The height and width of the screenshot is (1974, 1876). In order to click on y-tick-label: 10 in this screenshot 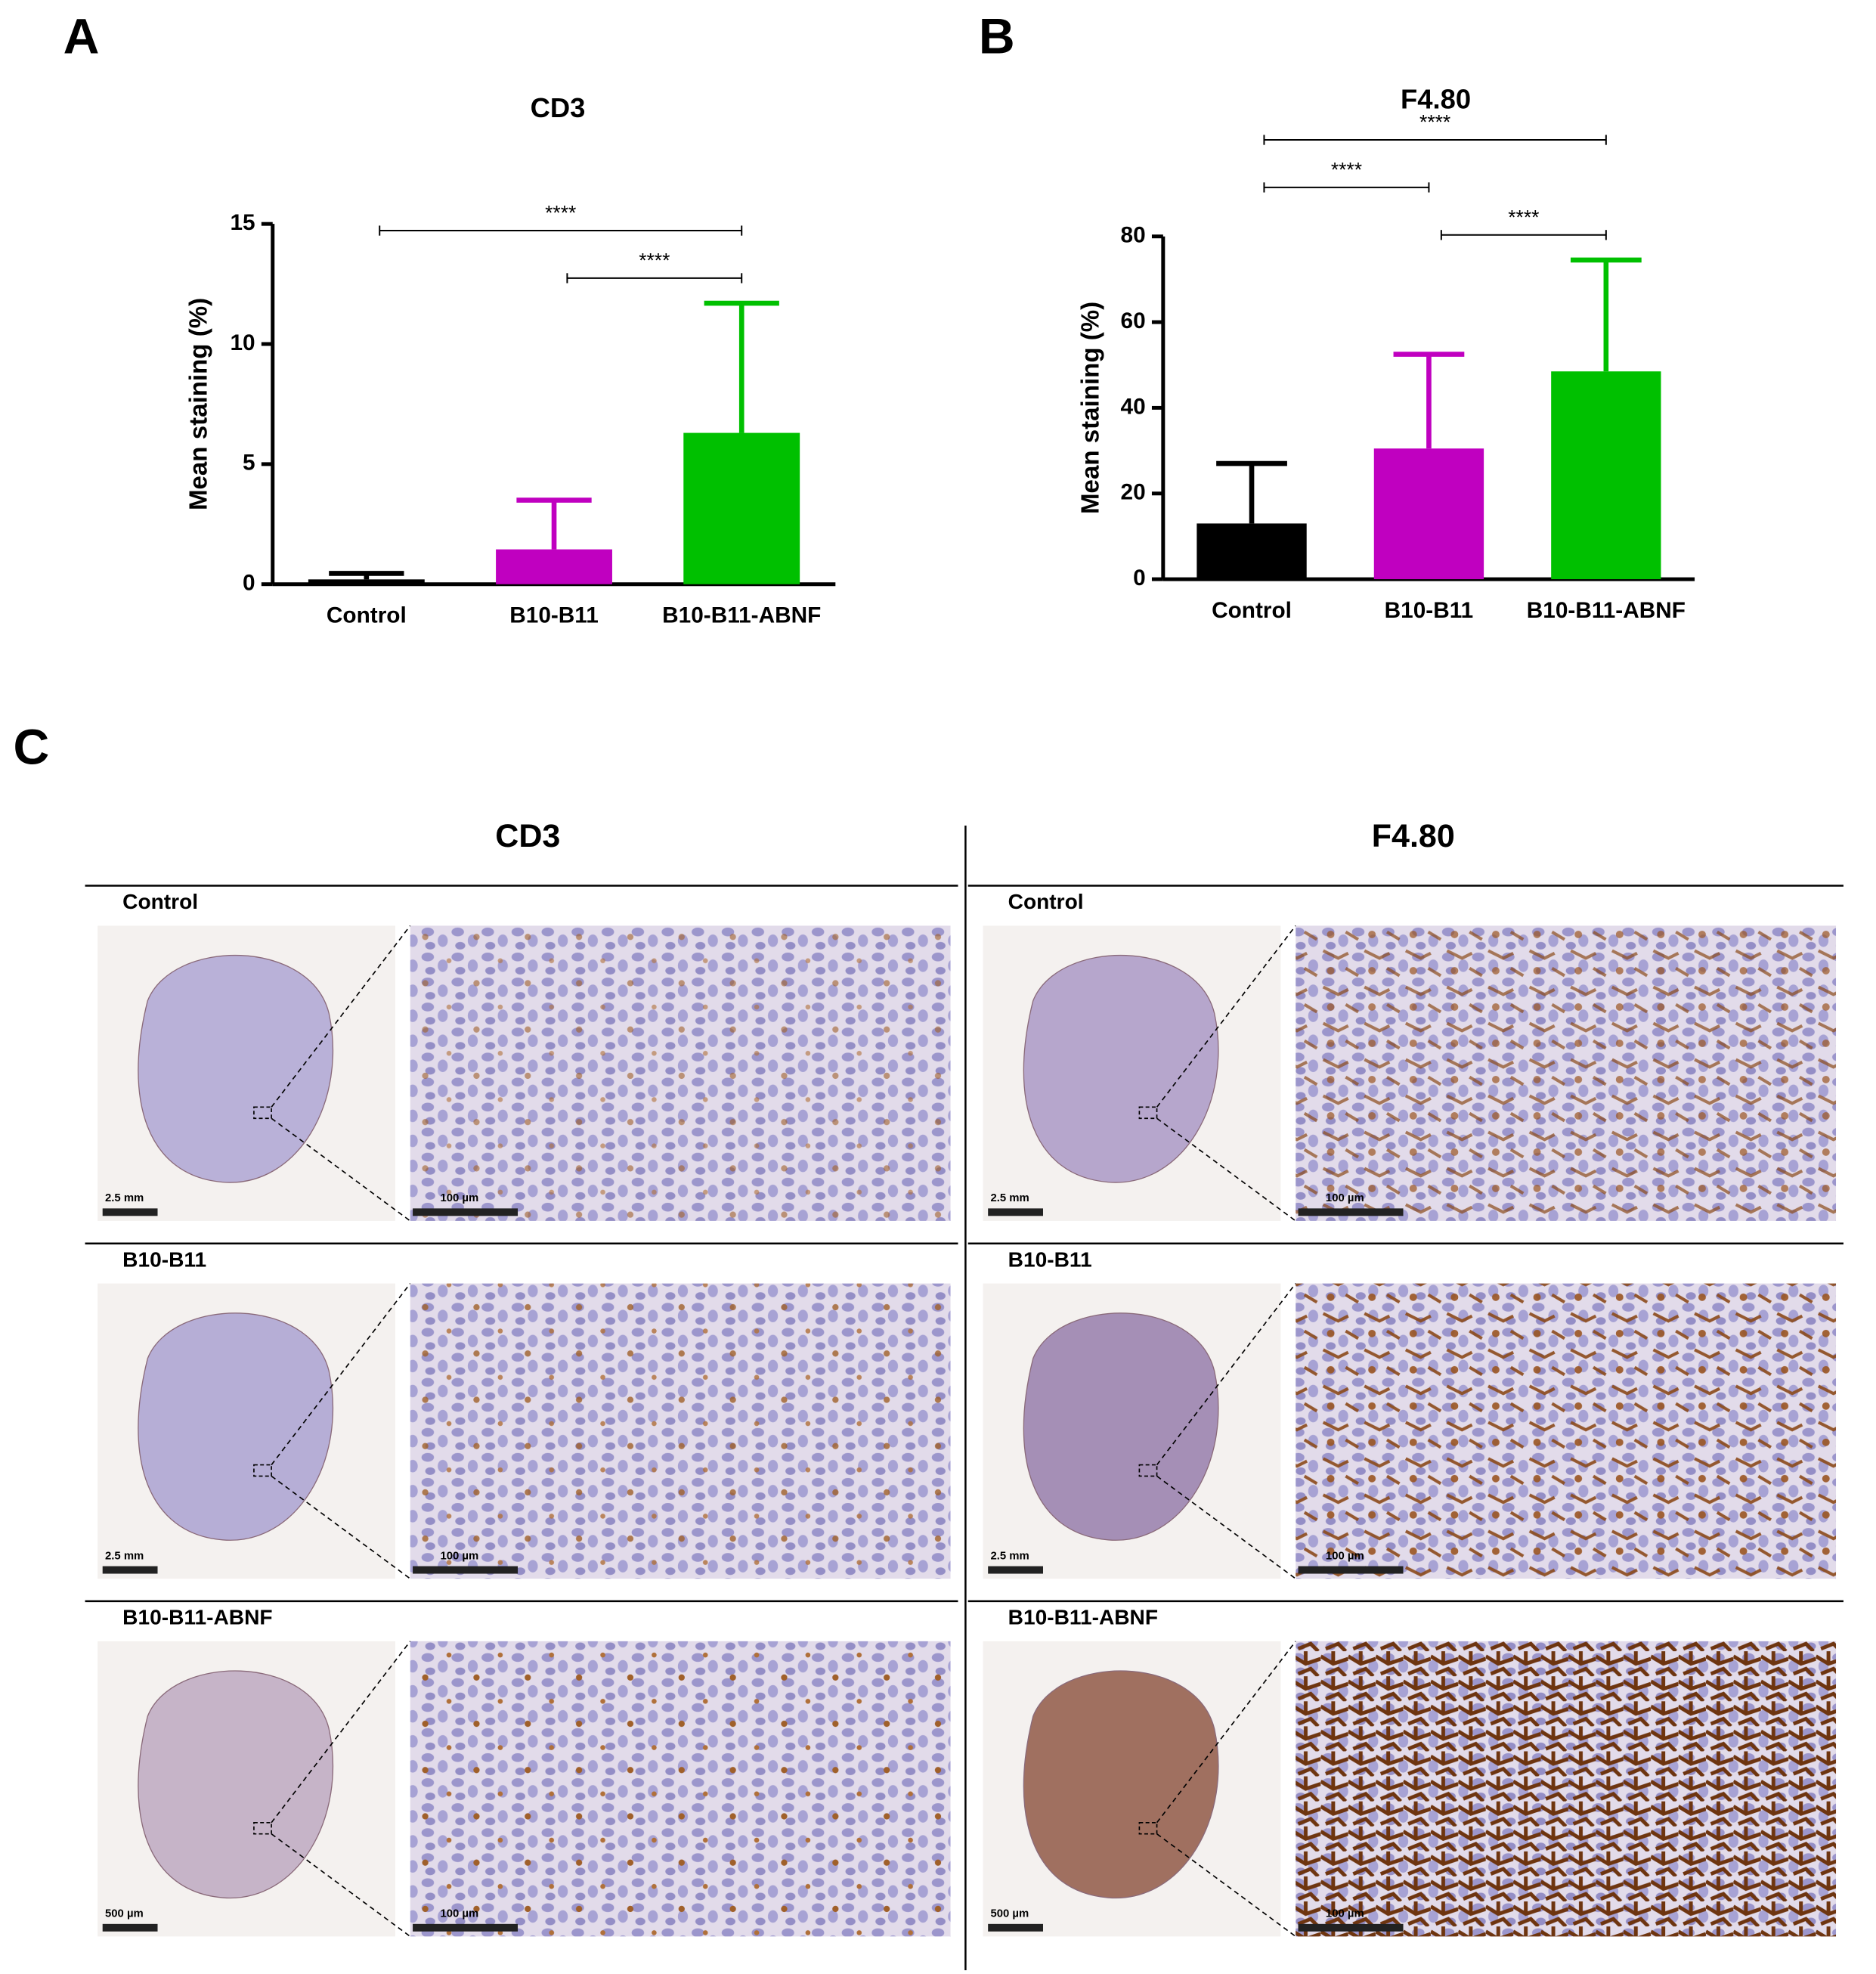, I will do `click(243, 342)`.